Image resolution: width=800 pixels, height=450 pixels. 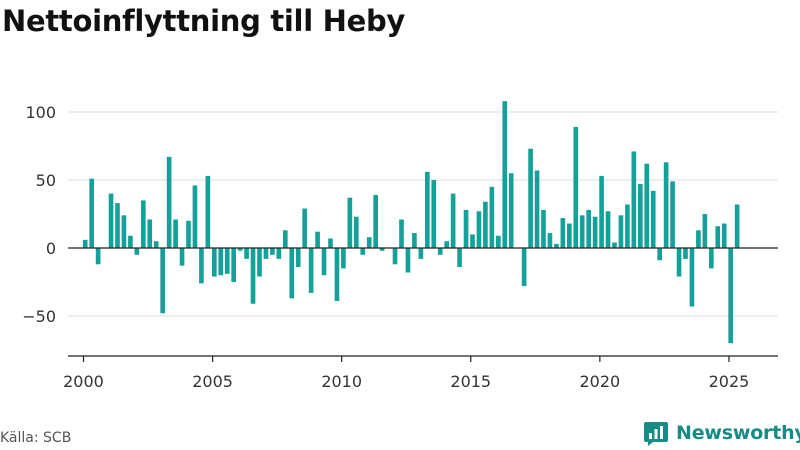 What do you see at coordinates (406, 381) in the screenshot?
I see `x-tick-labels: 2000 2005 2010 2015 2020 2025` at bounding box center [406, 381].